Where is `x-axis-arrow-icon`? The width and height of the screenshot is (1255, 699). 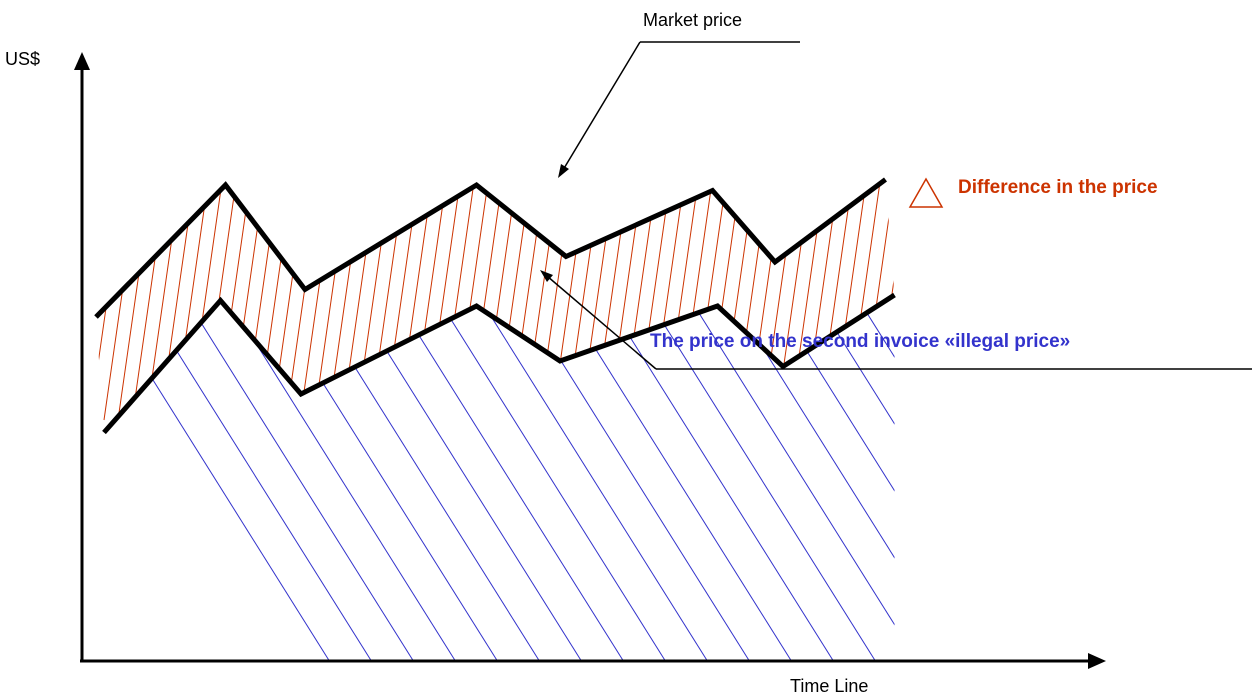
x-axis-arrow-icon is located at coordinates (1097, 661).